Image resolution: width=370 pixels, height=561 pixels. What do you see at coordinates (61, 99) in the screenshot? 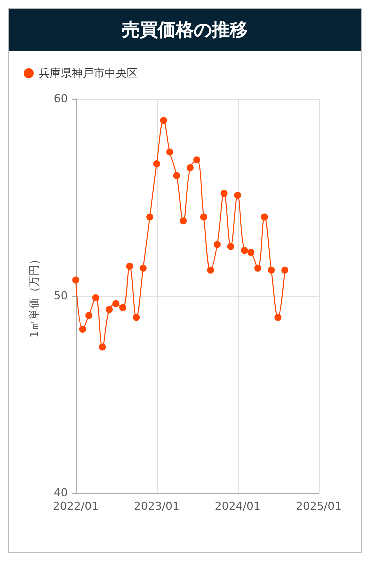
I see `y-tick-label: 60` at bounding box center [61, 99].